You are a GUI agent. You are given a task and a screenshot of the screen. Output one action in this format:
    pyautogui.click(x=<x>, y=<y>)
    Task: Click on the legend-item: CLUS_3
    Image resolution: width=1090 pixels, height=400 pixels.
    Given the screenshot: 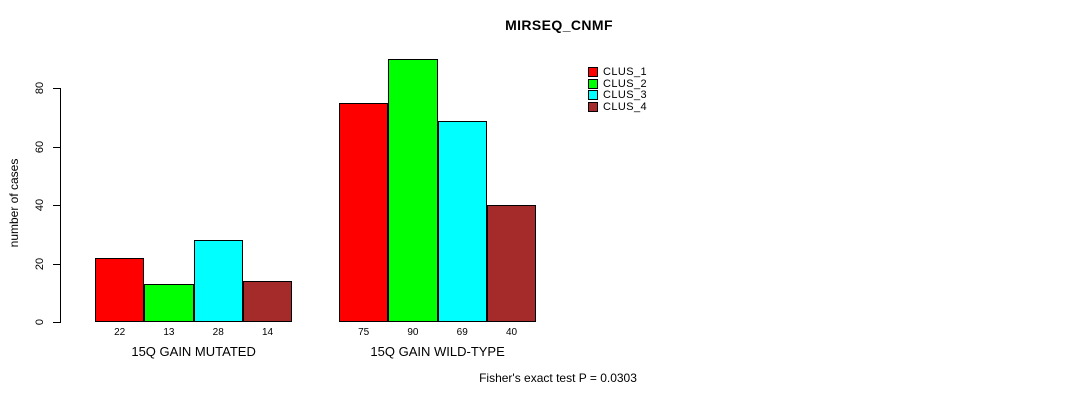 What is the action you would take?
    pyautogui.click(x=617, y=95)
    